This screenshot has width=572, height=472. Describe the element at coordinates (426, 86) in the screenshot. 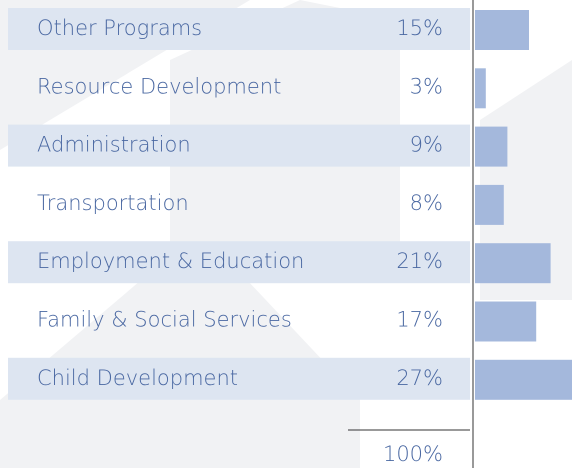

I see `value-label: 3%` at that location.